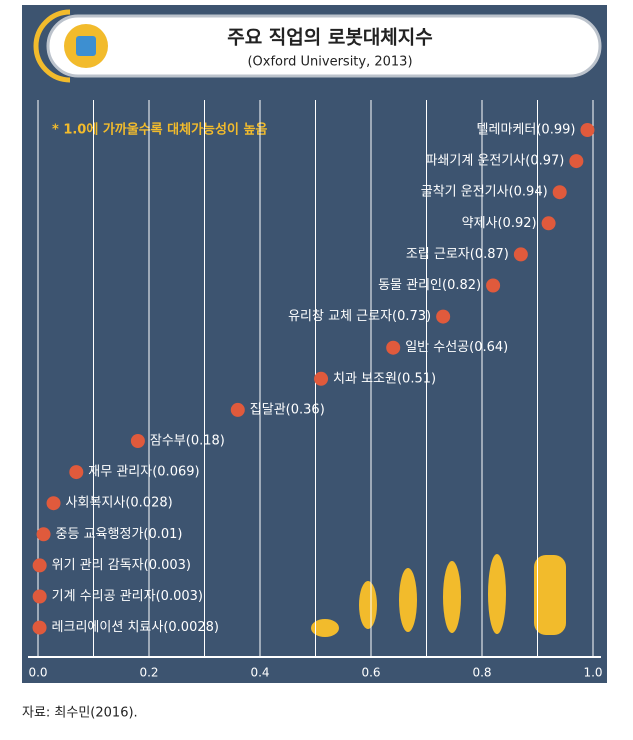 The width and height of the screenshot is (633, 740). Describe the element at coordinates (457, 254) in the screenshot. I see `data-label: 조립 근로자(0.87)` at that location.